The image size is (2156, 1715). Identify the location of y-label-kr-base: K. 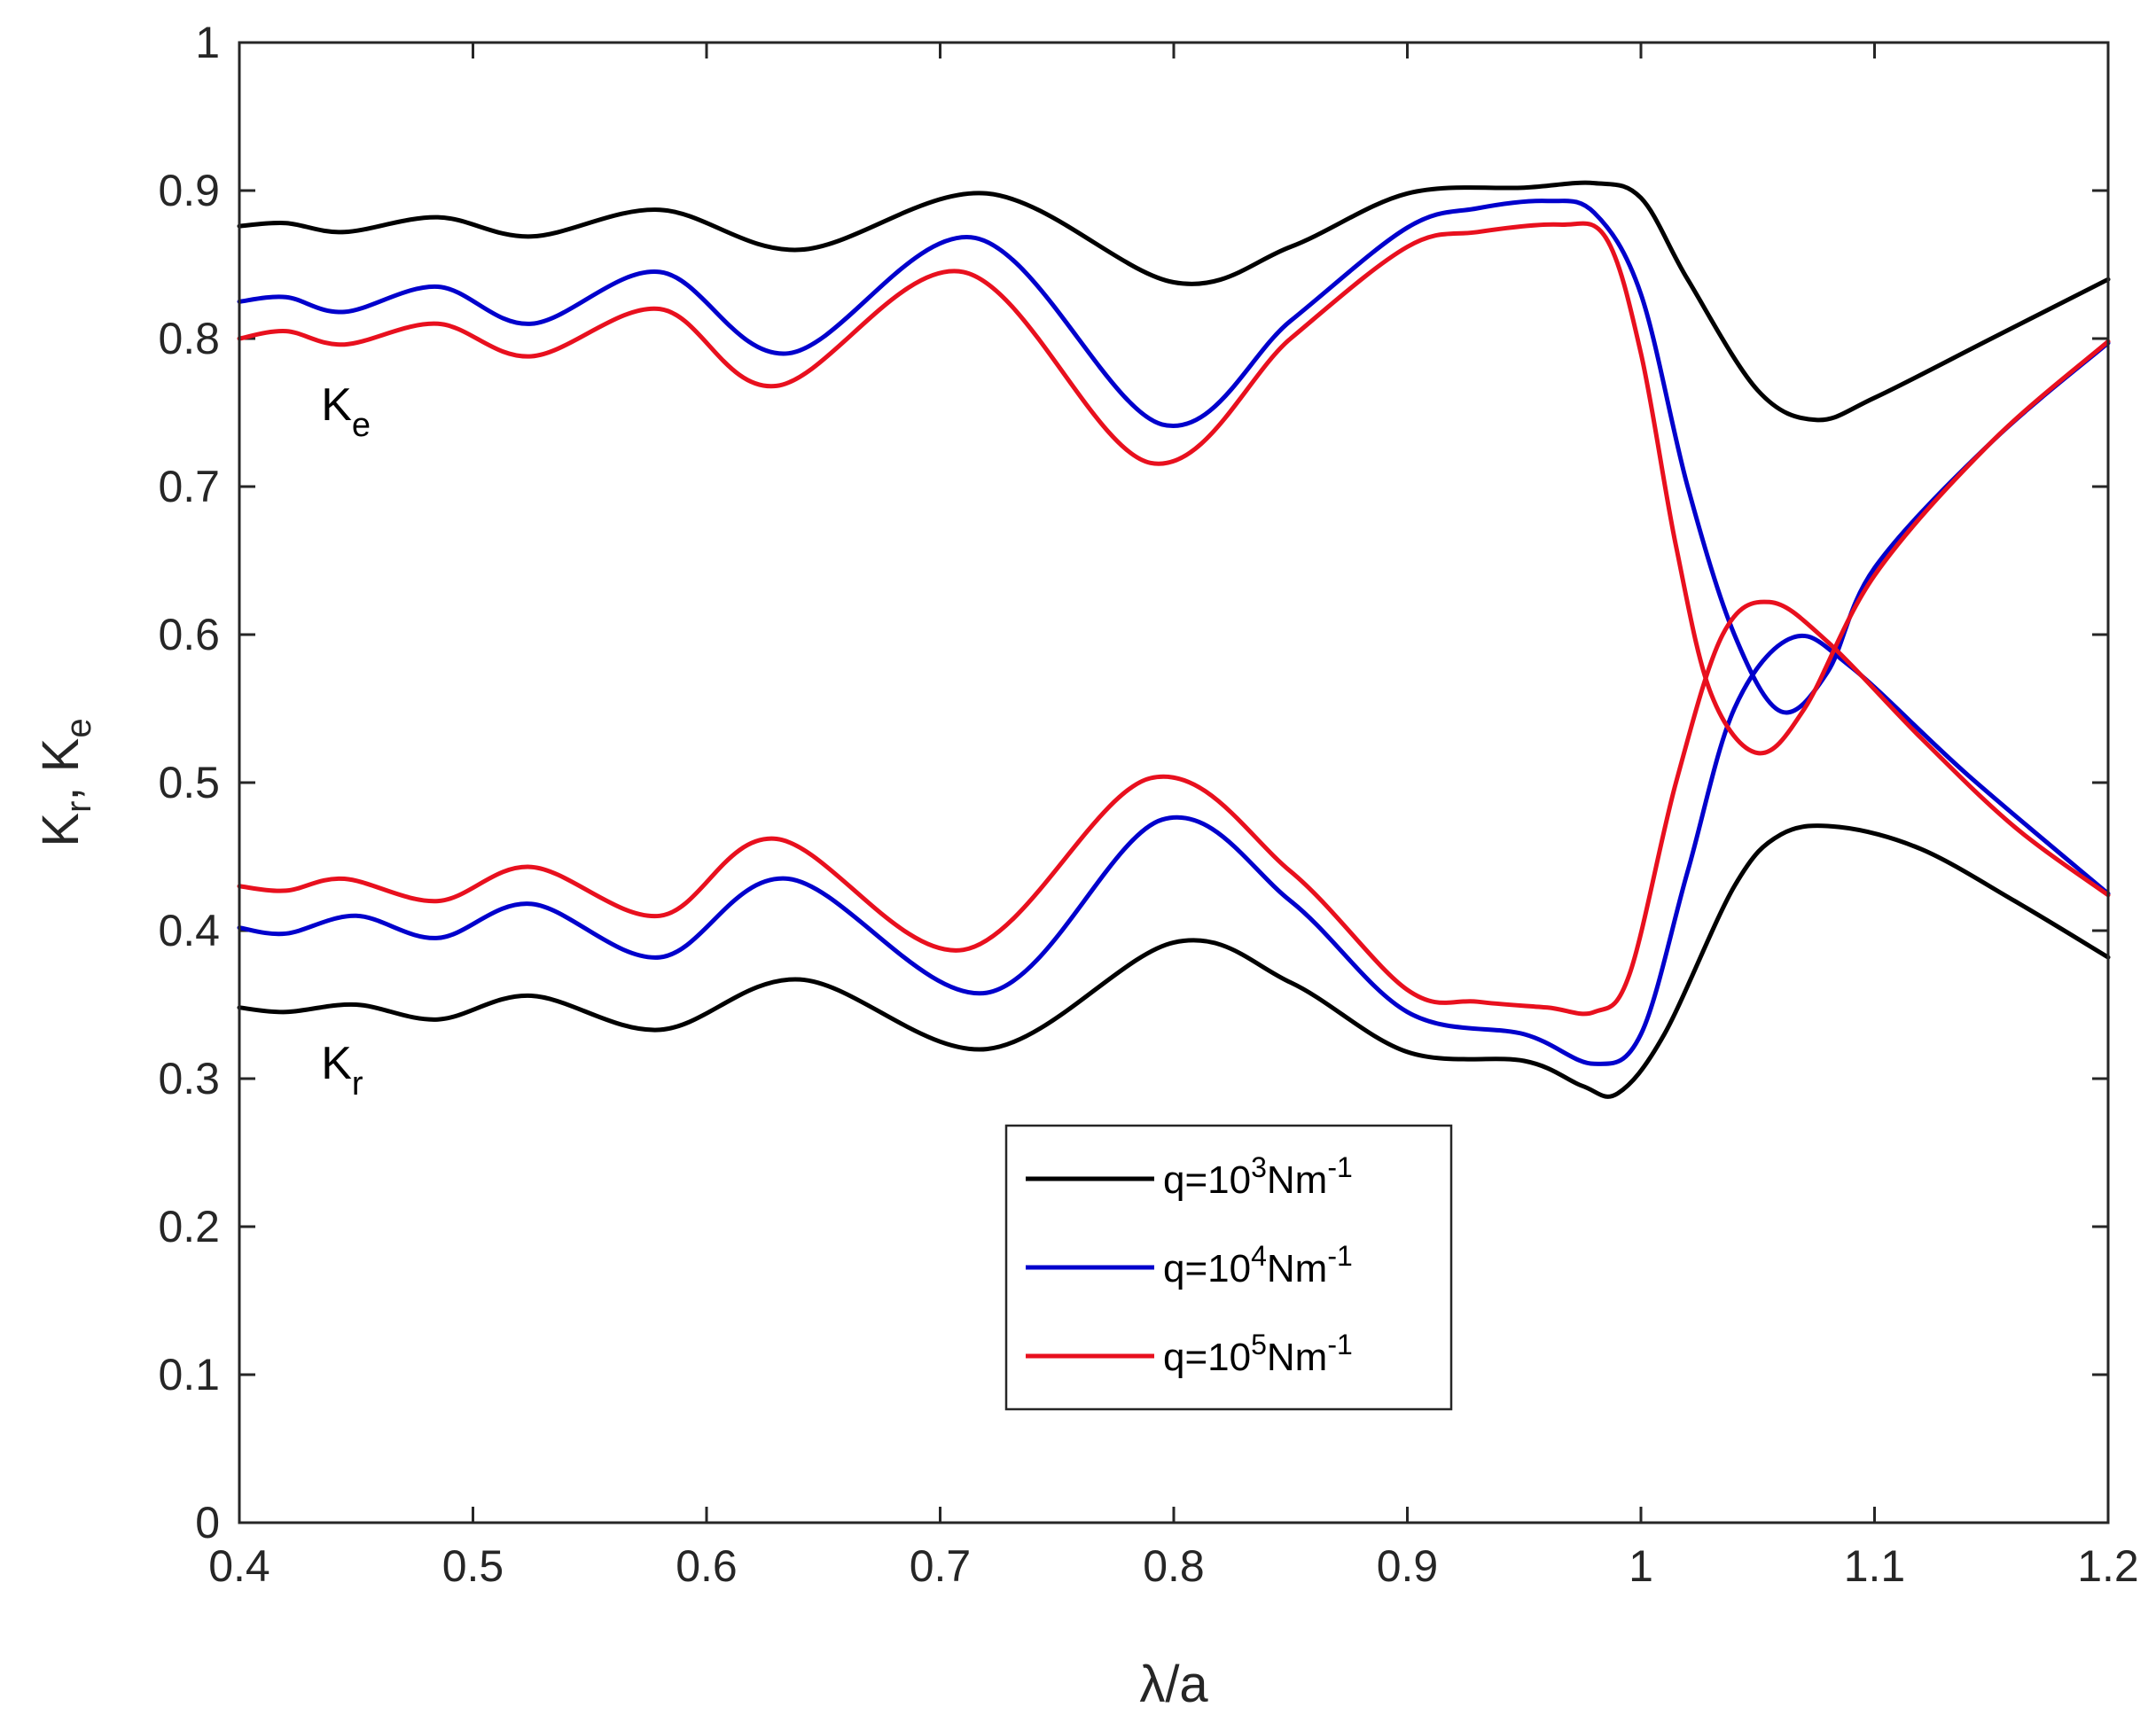
(61, 830).